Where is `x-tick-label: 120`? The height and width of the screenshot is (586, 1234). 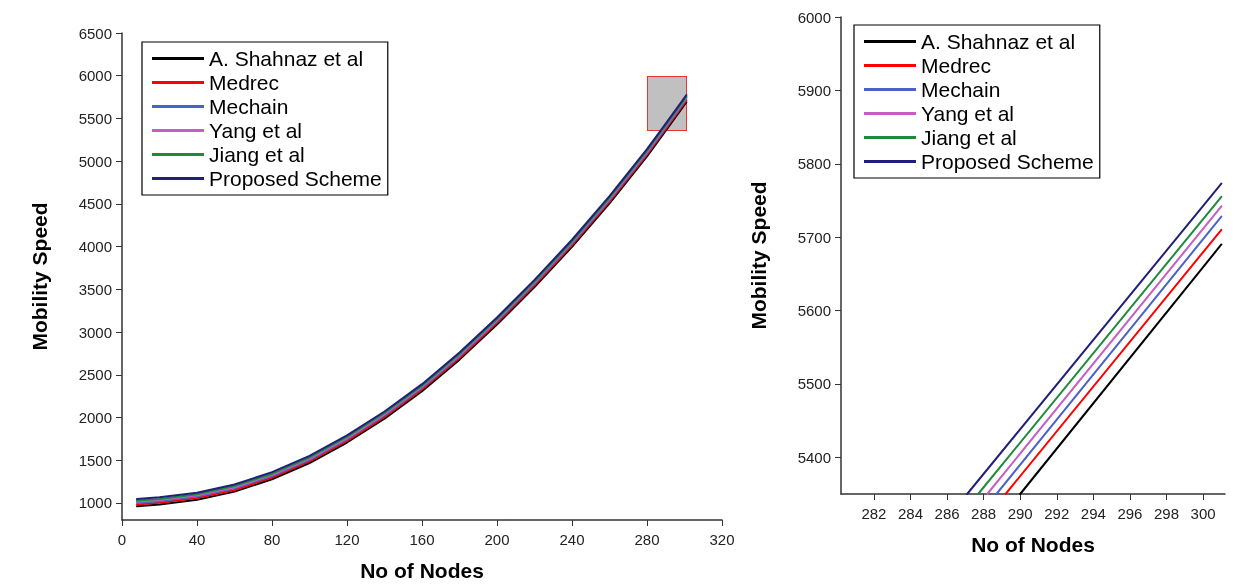
x-tick-label: 120 is located at coordinates (347, 539).